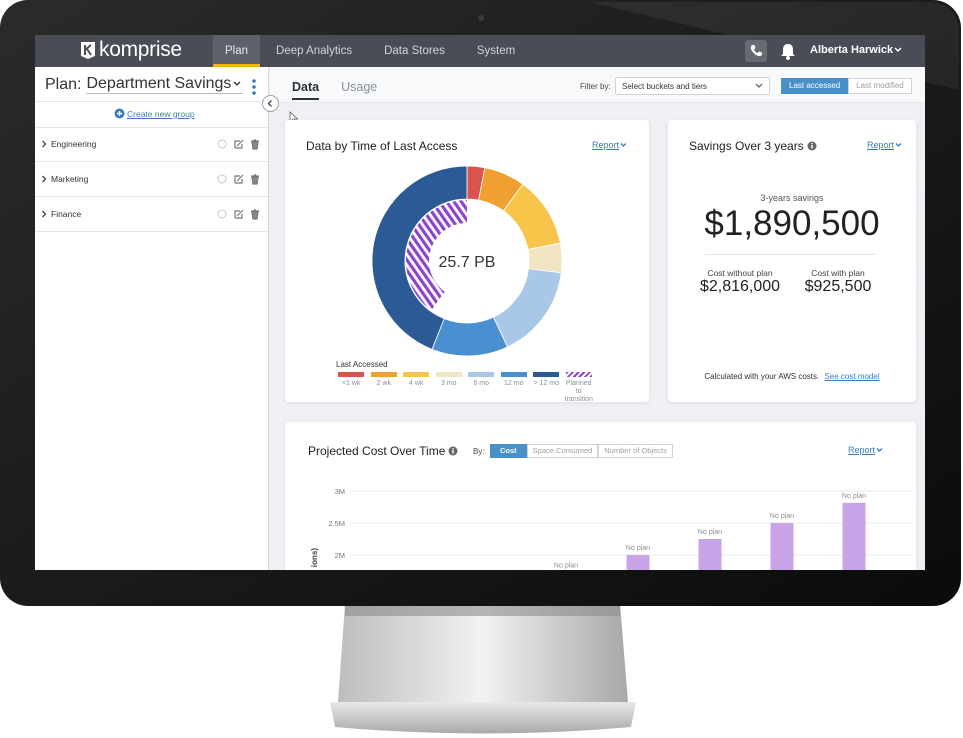 This screenshot has height=738, width=963. Describe the element at coordinates (372, 51) in the screenshot. I see `nav-tabs: Plan Deep Analytics Data Stores System` at that location.